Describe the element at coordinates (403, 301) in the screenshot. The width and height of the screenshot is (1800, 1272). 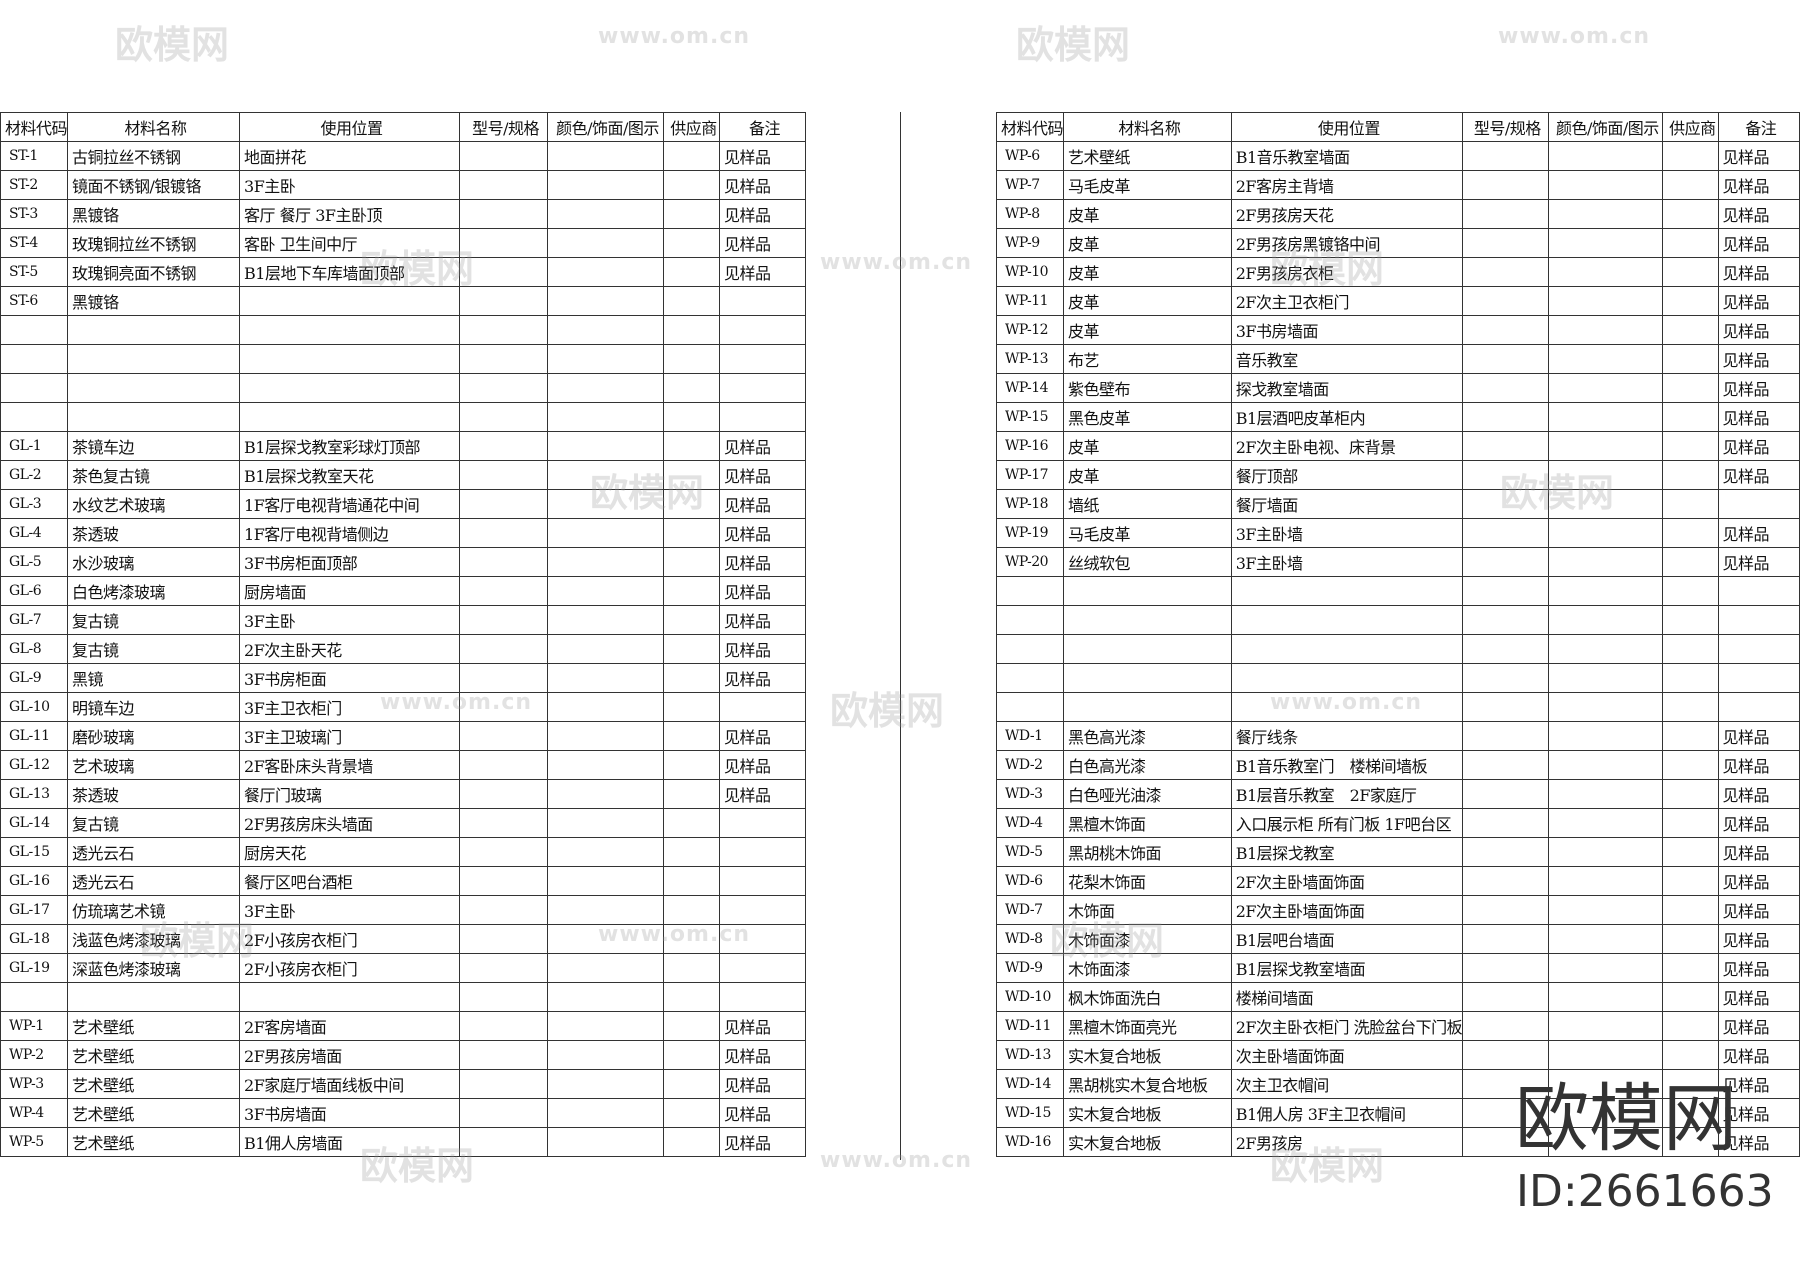
I see `table-row: ST-6 黑镀铬` at that location.